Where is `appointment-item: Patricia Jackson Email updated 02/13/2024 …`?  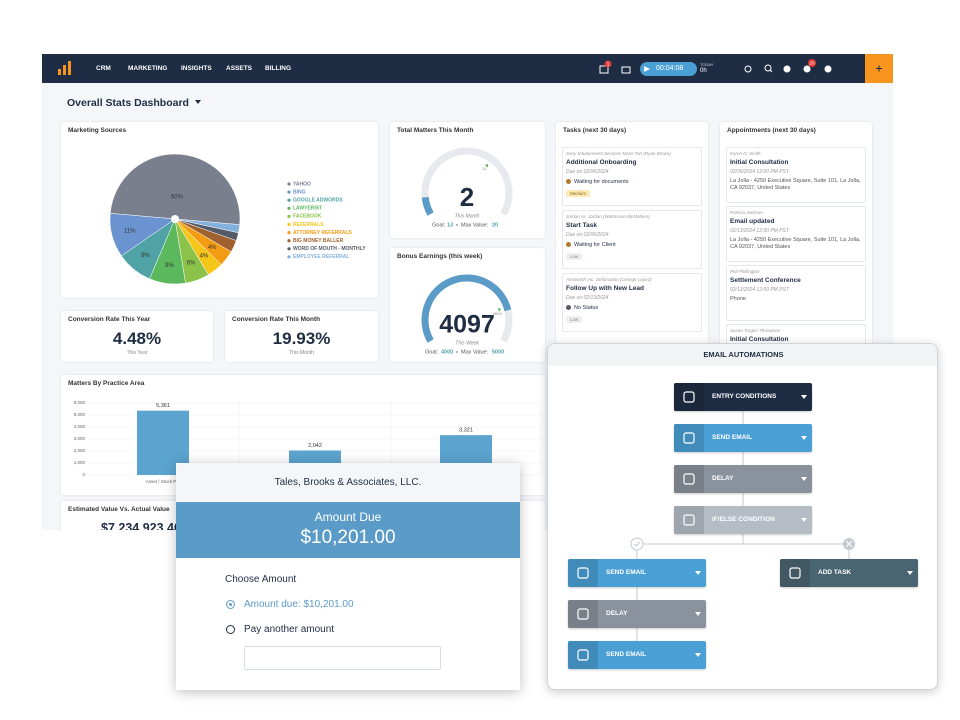 appointment-item: Patricia Jackson Email updated 02/13/2024 … is located at coordinates (796, 234).